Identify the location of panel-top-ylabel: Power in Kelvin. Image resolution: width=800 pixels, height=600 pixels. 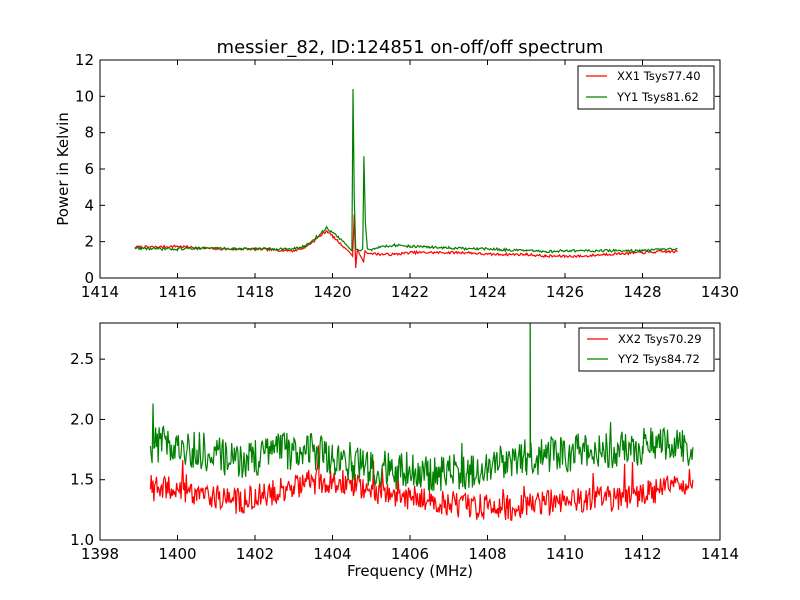
(63, 169).